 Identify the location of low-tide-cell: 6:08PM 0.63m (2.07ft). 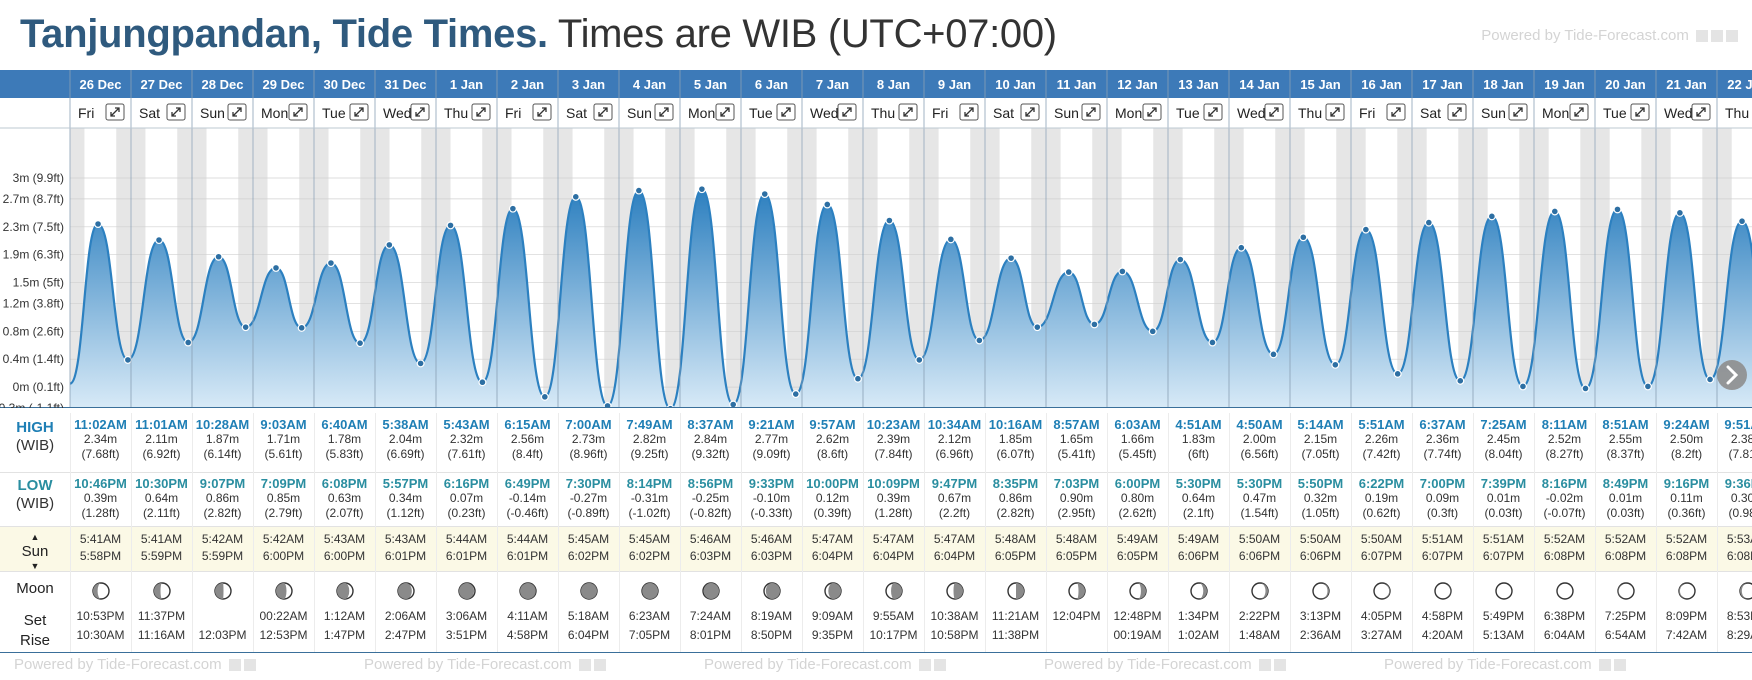
(344, 498).